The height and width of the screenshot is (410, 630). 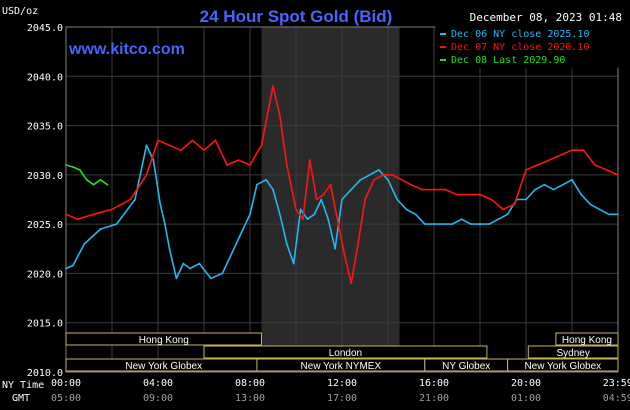 What do you see at coordinates (45, 127) in the screenshot?
I see `y-tick-label: 2035.0` at bounding box center [45, 127].